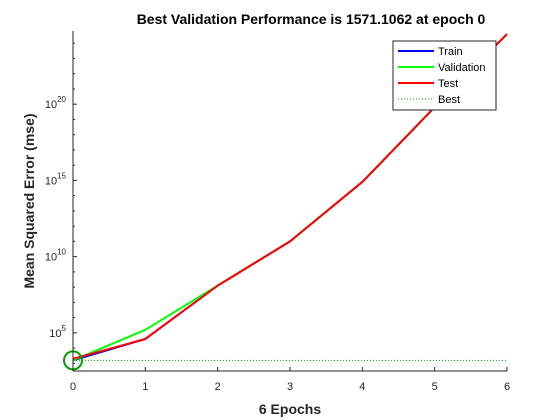 The height and width of the screenshot is (420, 560). What do you see at coordinates (73, 387) in the screenshot?
I see `x-tick-label: 0` at bounding box center [73, 387].